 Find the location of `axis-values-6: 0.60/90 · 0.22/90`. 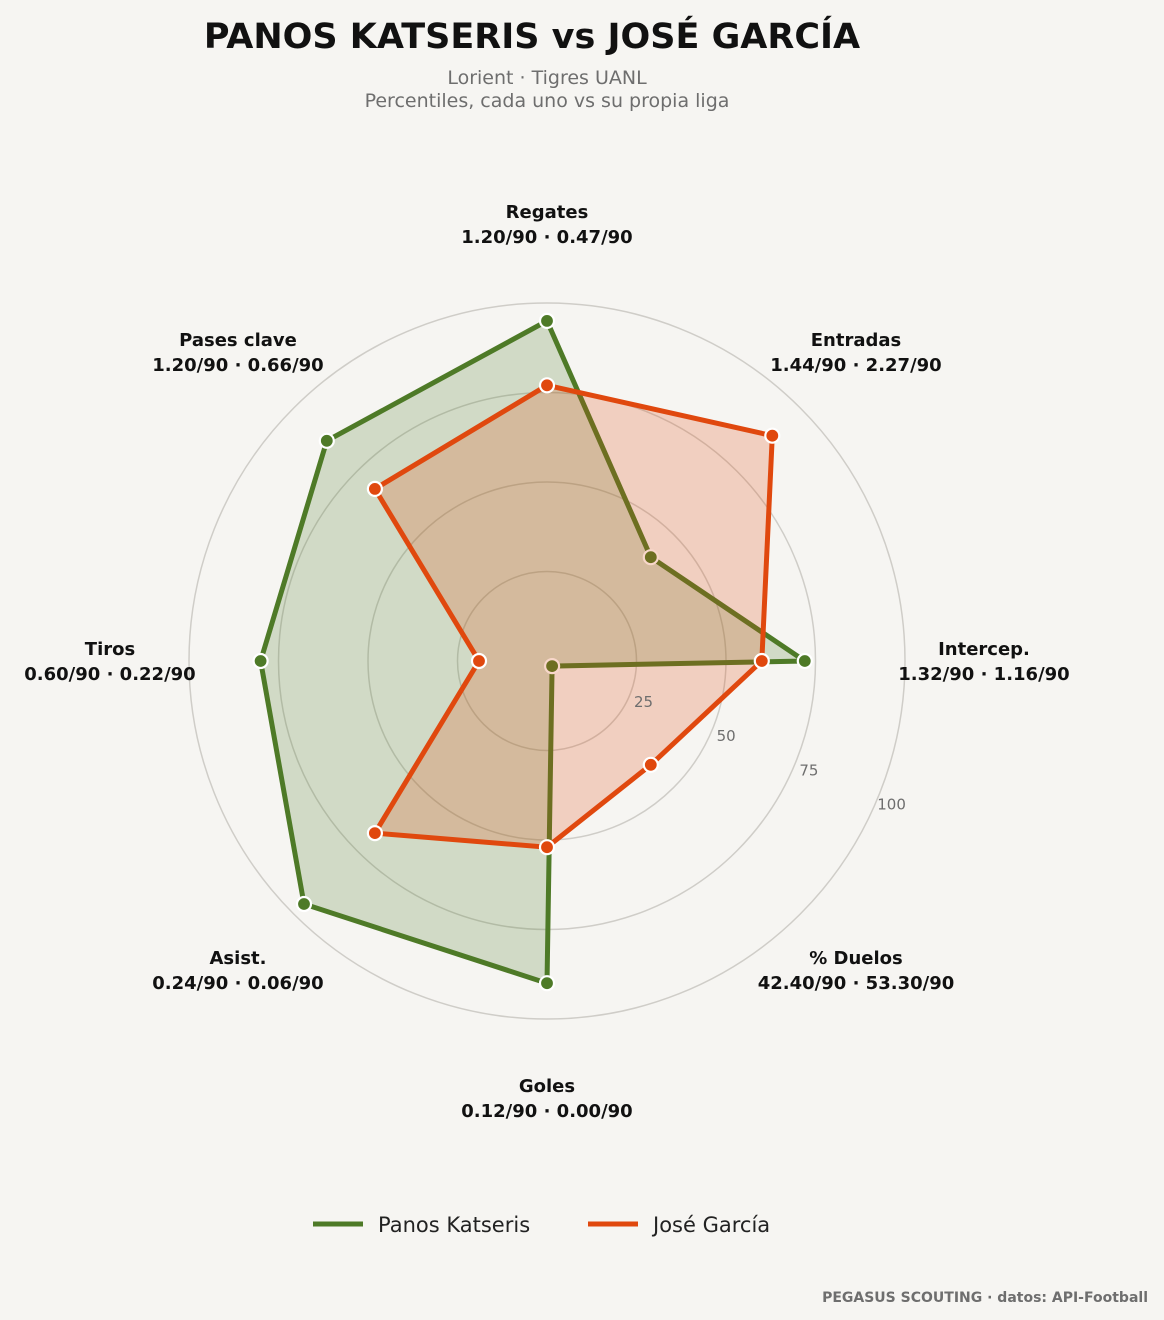

axis-values-6: 0.60/90 · 0.22/90 is located at coordinates (109, 674).